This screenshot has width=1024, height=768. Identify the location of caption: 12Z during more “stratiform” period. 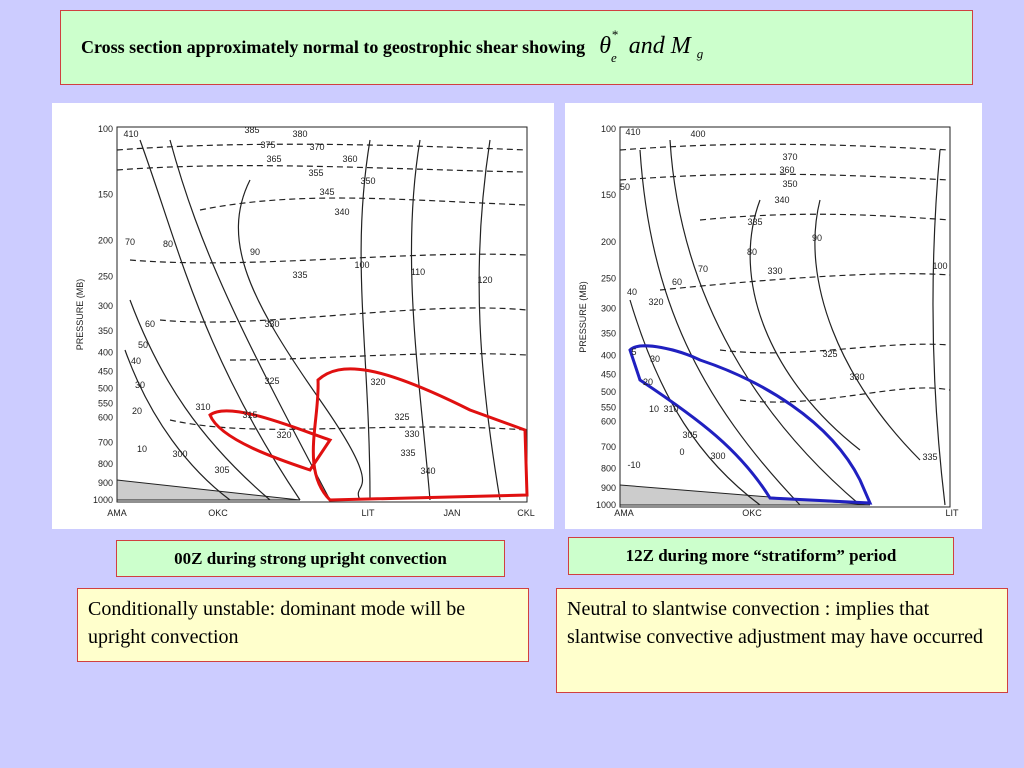
(761, 555).